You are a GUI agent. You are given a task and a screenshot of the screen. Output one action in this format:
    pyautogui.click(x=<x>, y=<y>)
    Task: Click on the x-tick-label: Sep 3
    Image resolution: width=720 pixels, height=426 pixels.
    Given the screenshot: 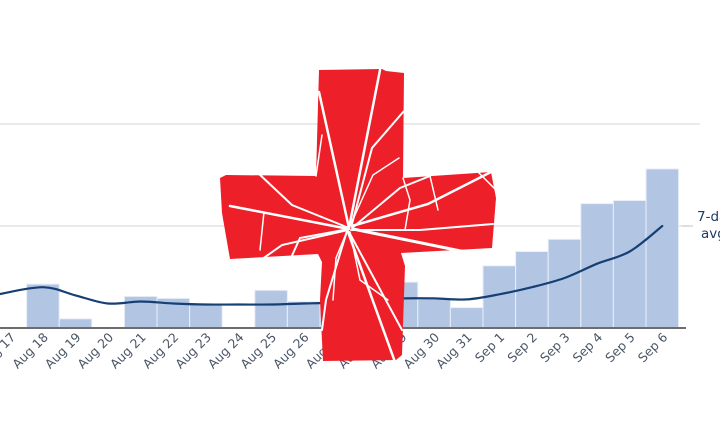 What is the action you would take?
    pyautogui.click(x=555, y=348)
    